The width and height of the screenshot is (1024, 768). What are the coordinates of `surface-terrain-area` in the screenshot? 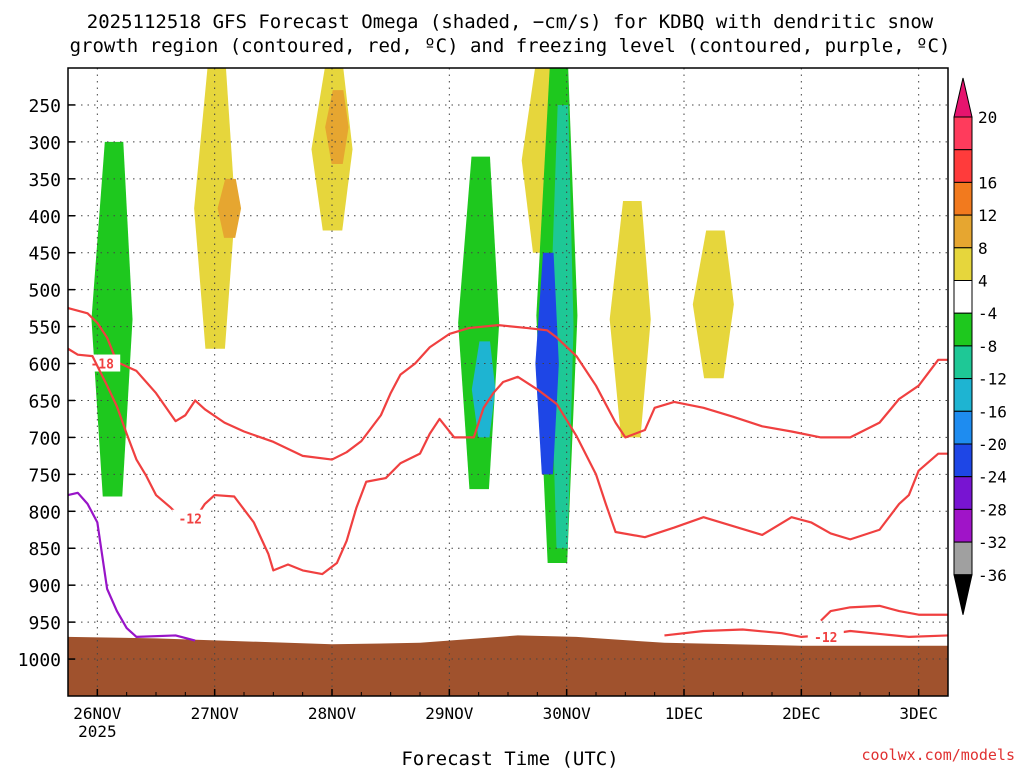 It's located at (508, 665).